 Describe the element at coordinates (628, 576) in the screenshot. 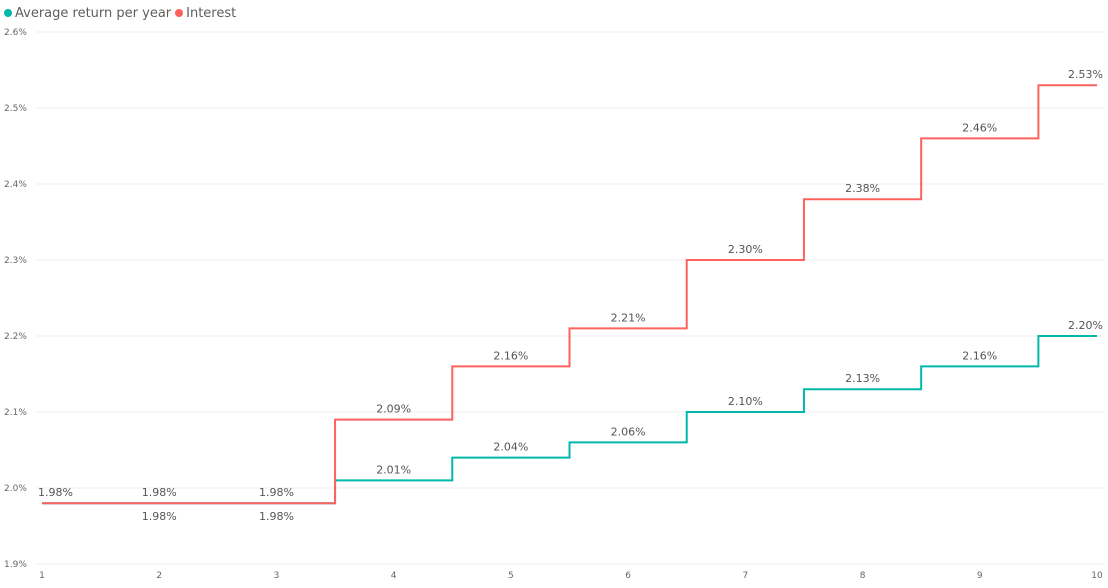

I see `x-tick-label: 6` at that location.